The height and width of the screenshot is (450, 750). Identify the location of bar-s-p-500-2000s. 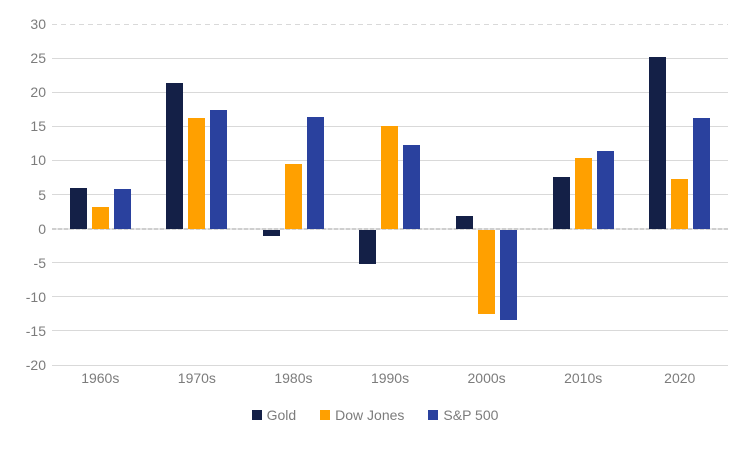
(509, 274).